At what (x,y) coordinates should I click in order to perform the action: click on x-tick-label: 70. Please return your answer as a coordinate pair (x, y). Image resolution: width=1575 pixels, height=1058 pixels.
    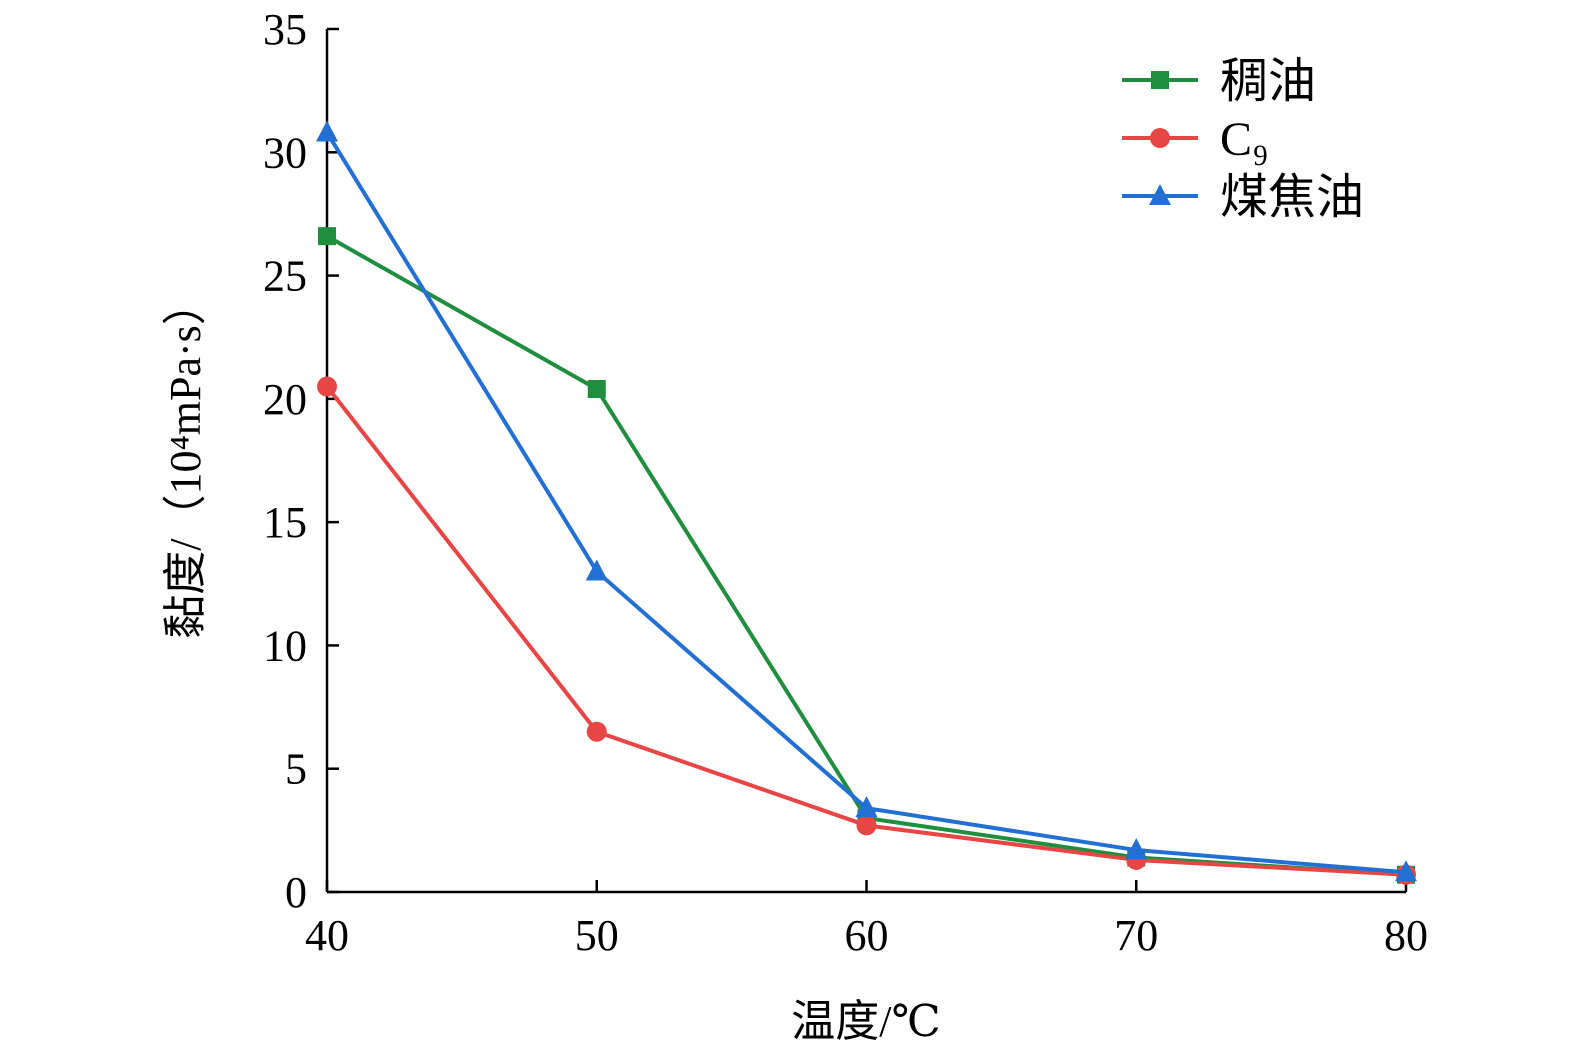
    Looking at the image, I should click on (1136, 935).